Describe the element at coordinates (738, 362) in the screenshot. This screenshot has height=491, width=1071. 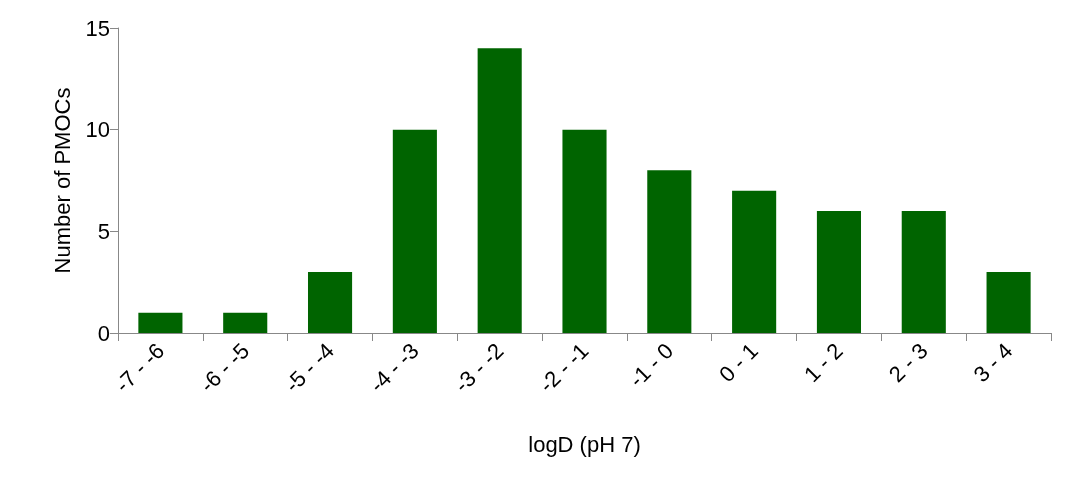
I see `x-tick-label: 0 - 1` at that location.